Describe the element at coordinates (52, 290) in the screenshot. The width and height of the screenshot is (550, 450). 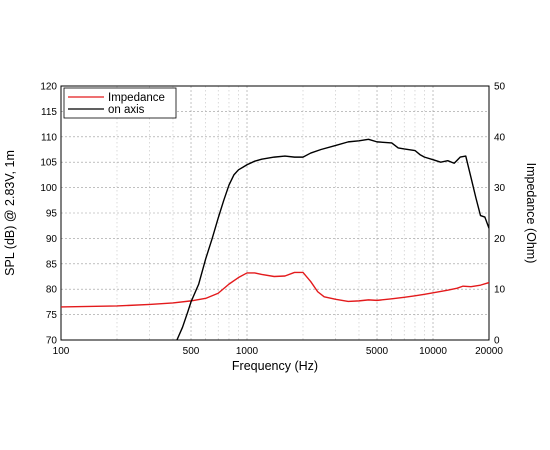
I see `y-left-tick-label: 80` at that location.